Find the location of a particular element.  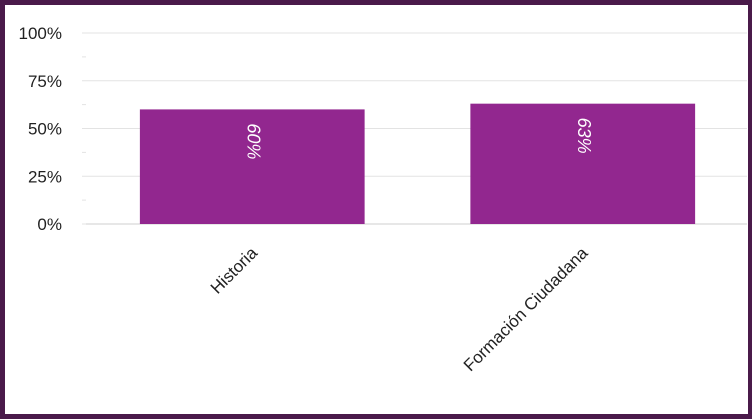

data-labels: 60% 63% is located at coordinates (419, 139).